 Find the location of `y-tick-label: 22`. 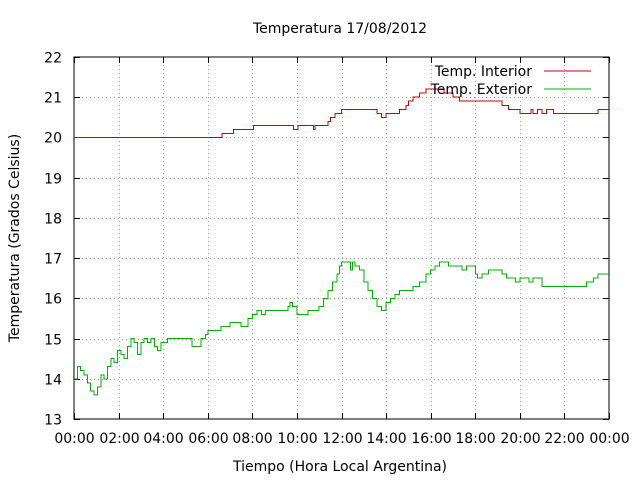

y-tick-label: 22 is located at coordinates (53, 59).